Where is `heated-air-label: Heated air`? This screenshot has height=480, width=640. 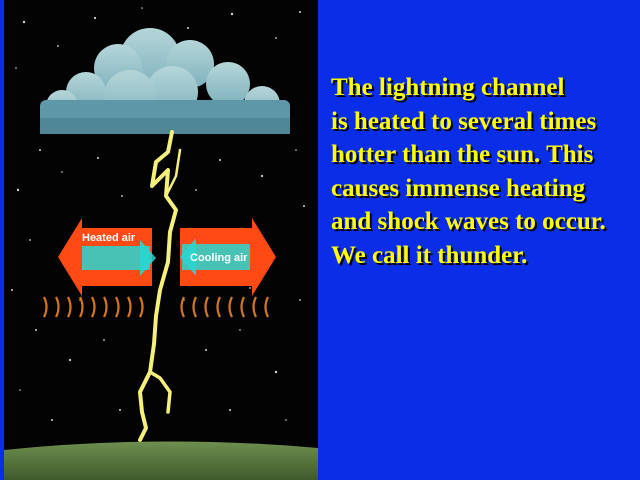
heated-air-label: Heated air is located at coordinates (109, 238).